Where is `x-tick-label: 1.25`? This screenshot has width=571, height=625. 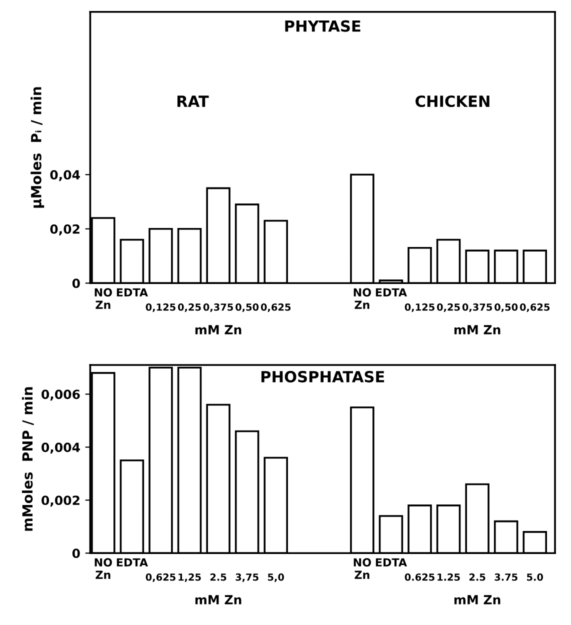 x-tick-label: 1.25 is located at coordinates (449, 577).